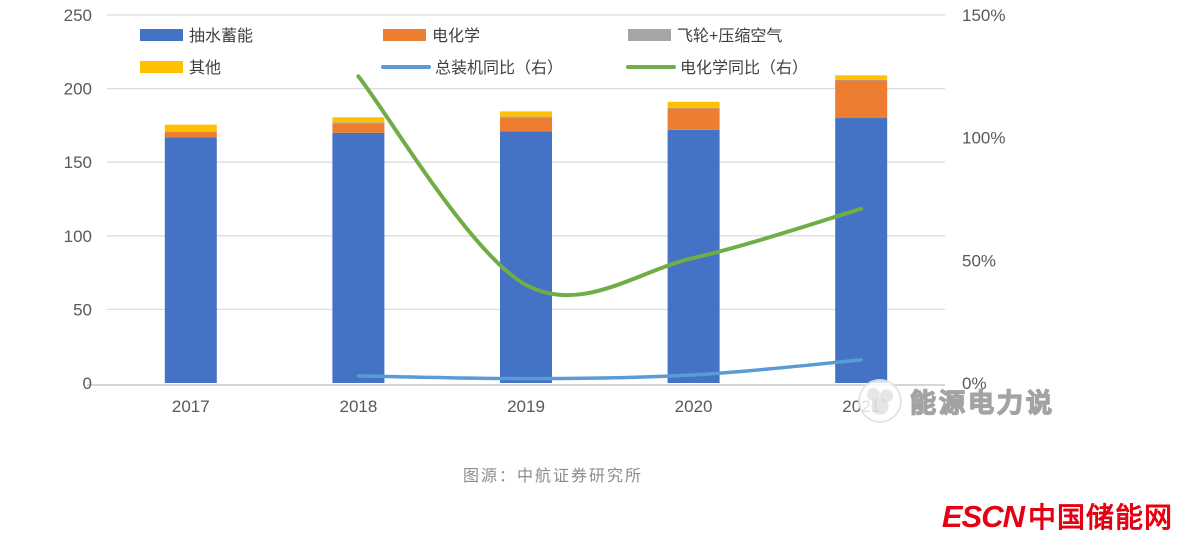 Image resolution: width=1181 pixels, height=541 pixels. Describe the element at coordinates (693, 104) in the screenshot. I see `bar-segment-其他-2020` at that location.